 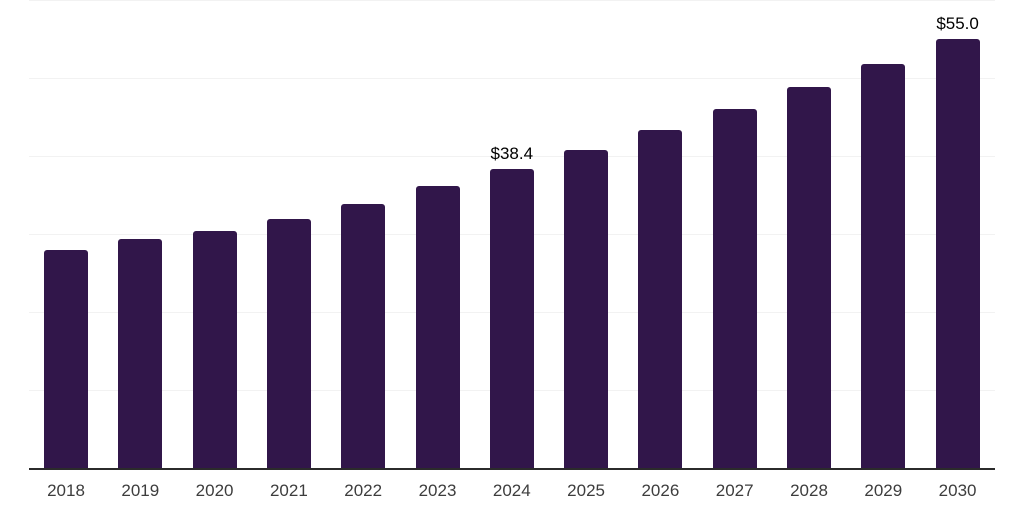 I want to click on value-label-2030: $55.0, so click(x=957, y=23).